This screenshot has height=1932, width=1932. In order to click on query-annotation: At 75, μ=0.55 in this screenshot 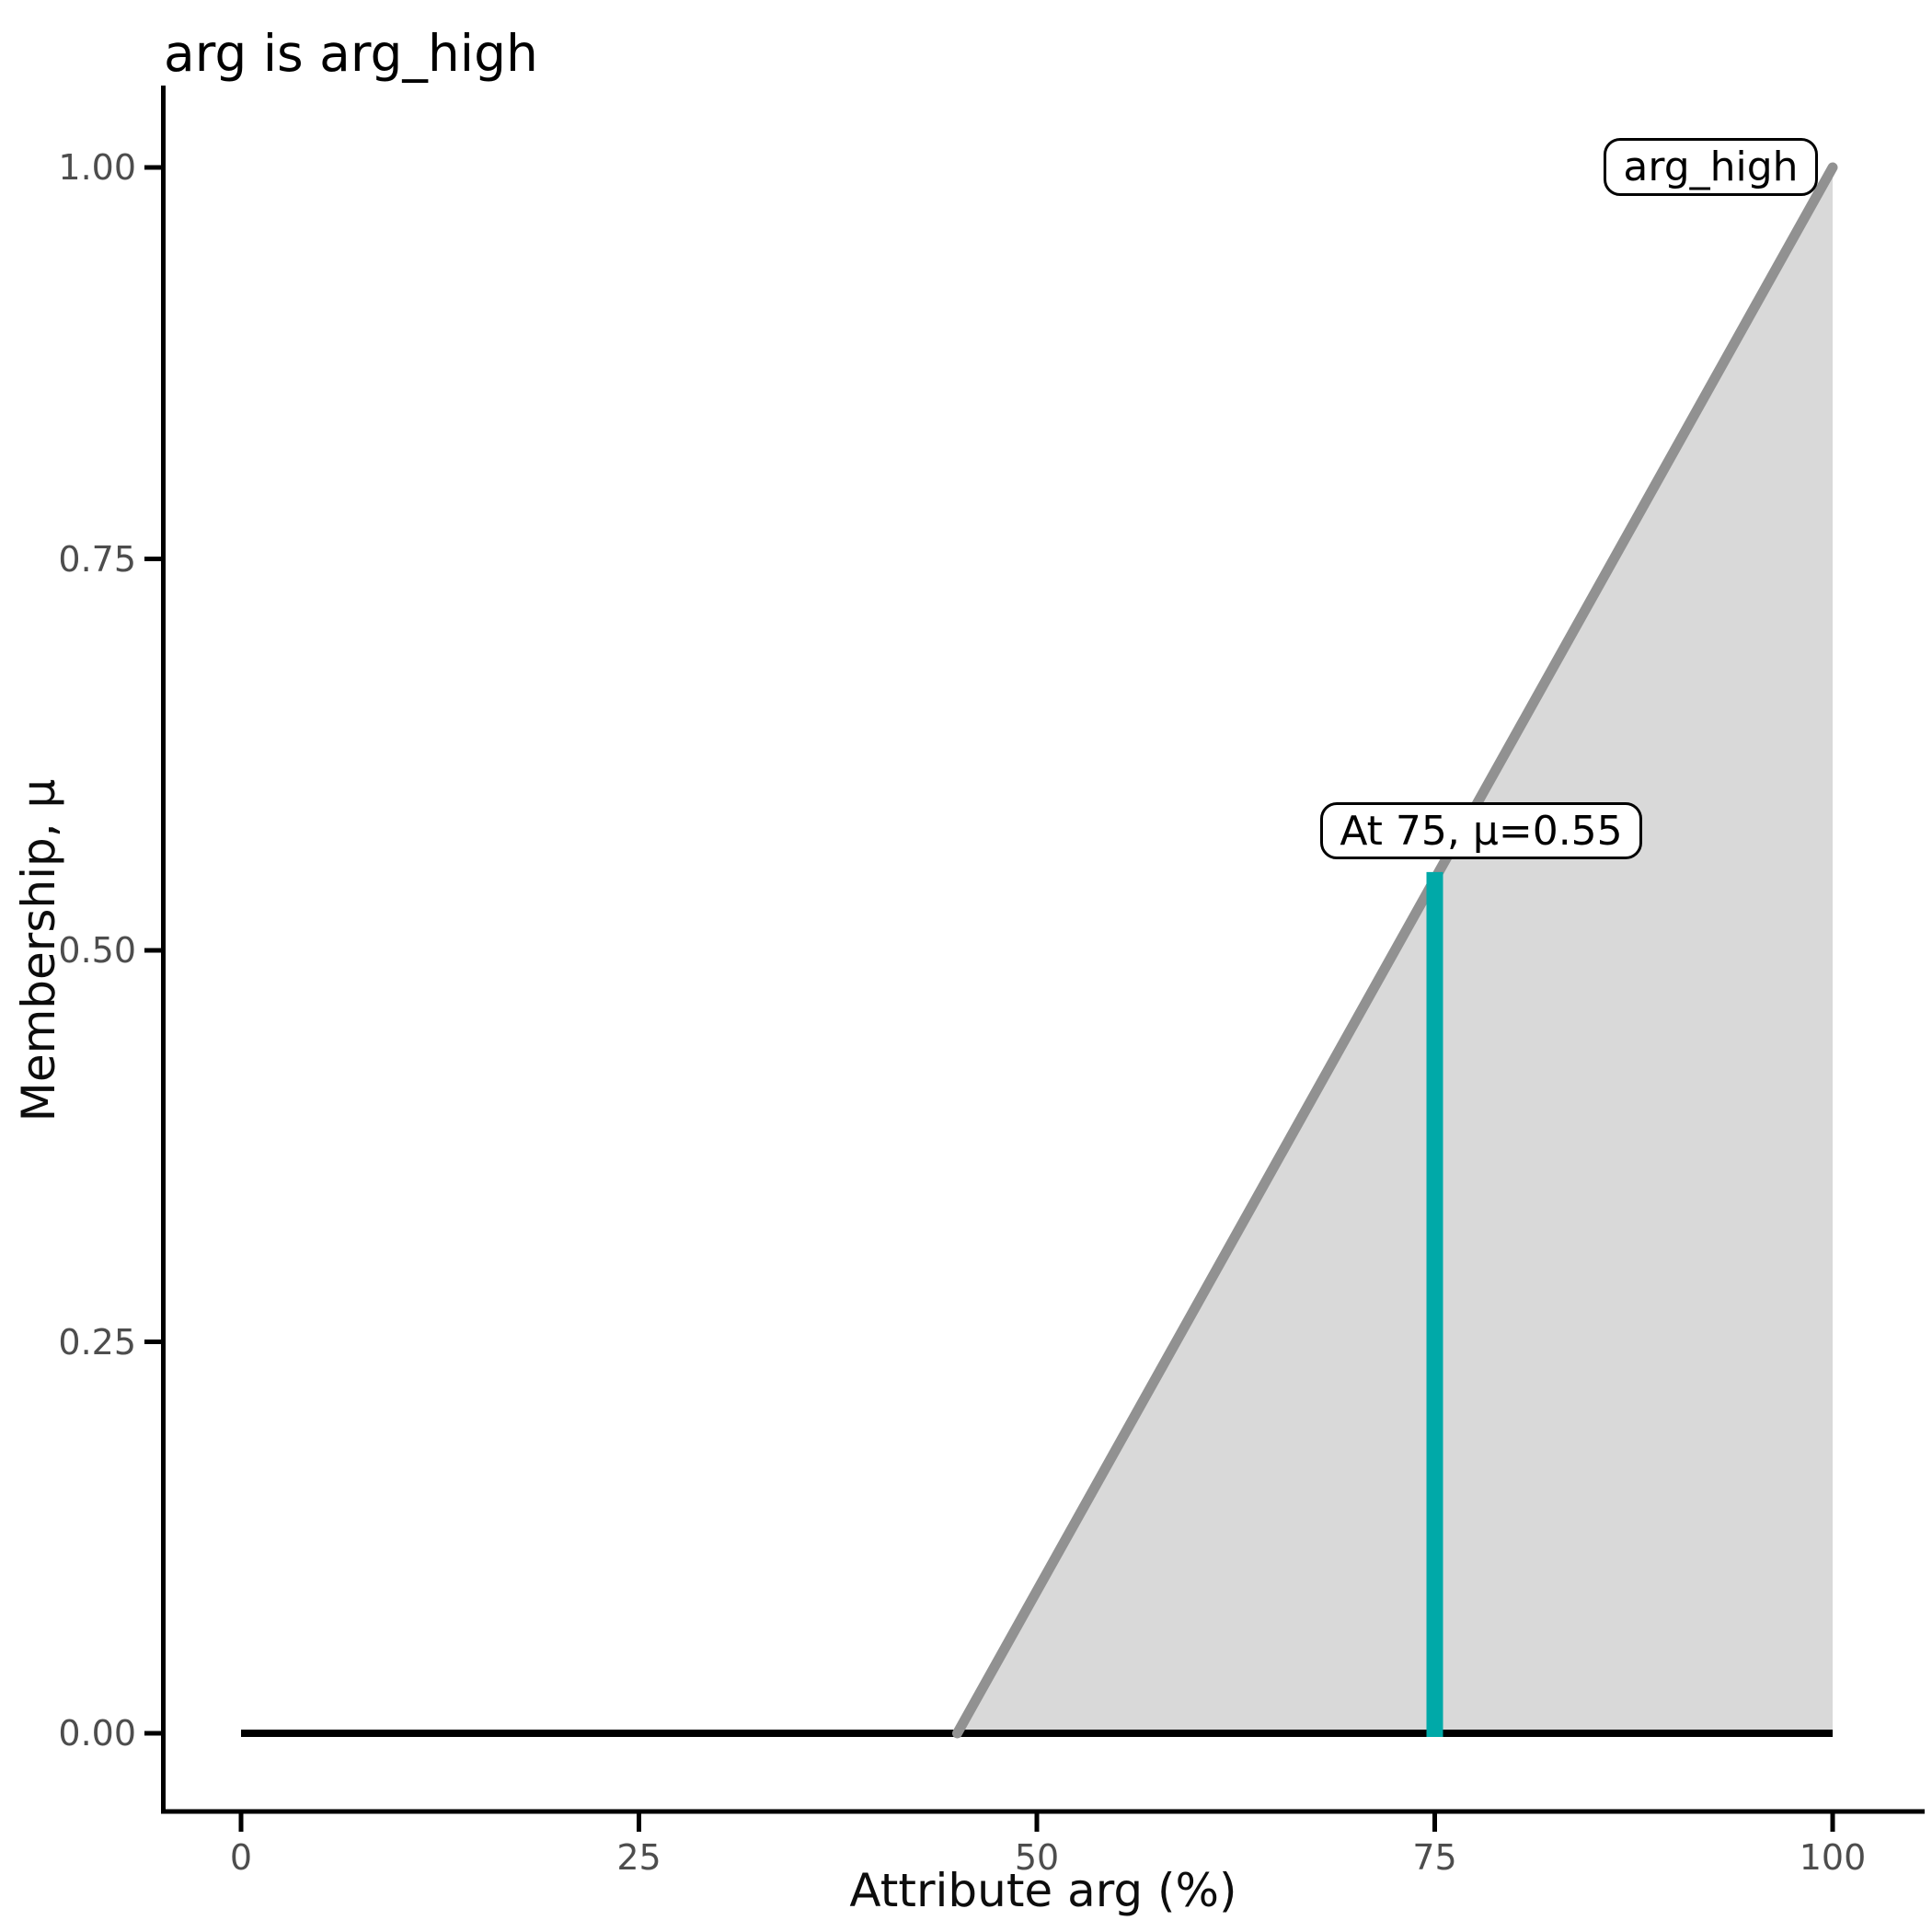, I will do `click(1481, 830)`.